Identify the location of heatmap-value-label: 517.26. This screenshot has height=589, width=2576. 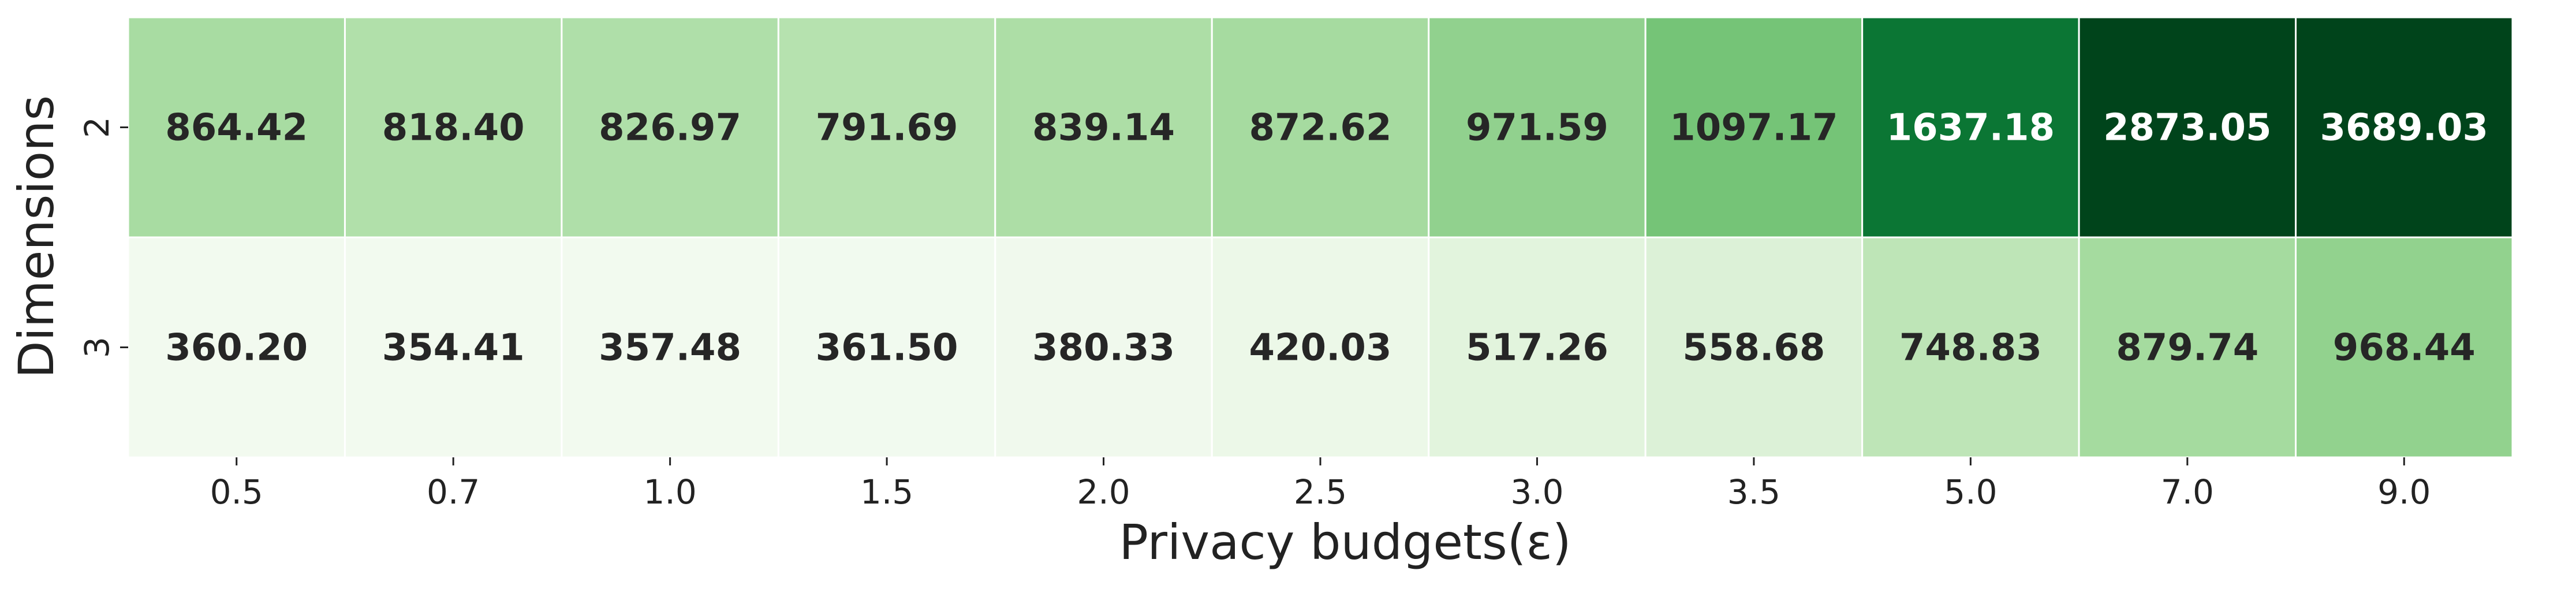
(1537, 348).